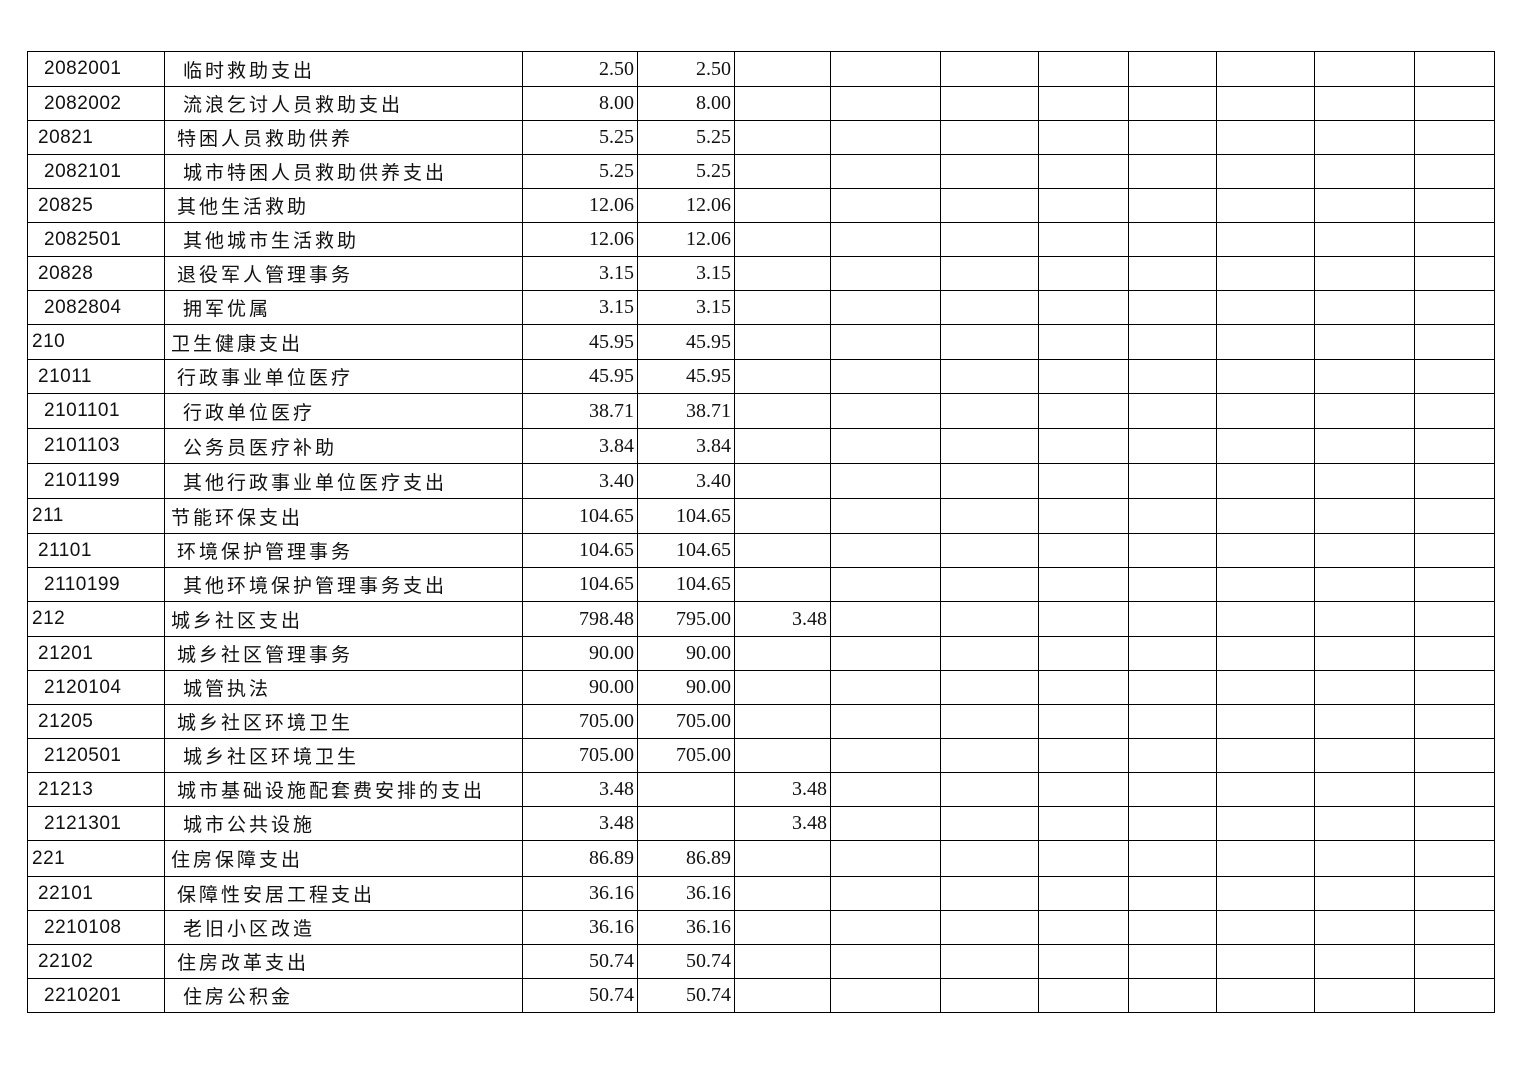 The width and height of the screenshot is (1520, 1074). What do you see at coordinates (686, 411) in the screenshot?
I see `basic-expenditure-cell: 38.71` at bounding box center [686, 411].